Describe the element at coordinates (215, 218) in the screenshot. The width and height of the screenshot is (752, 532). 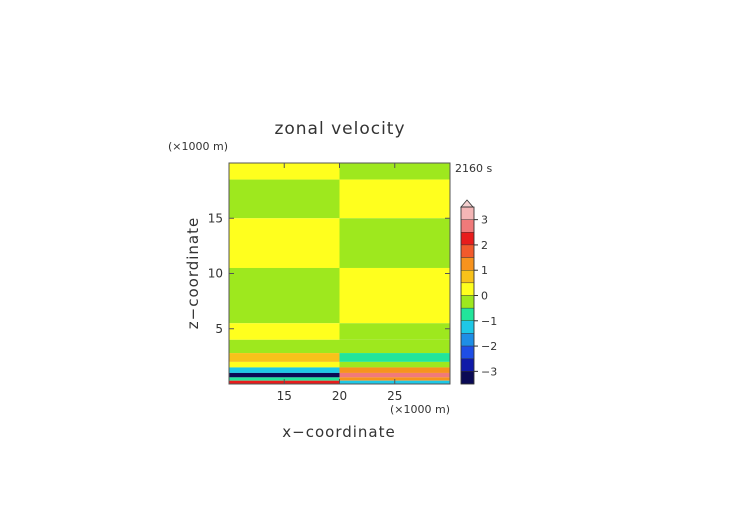
I see `y-tick-label: 15` at that location.